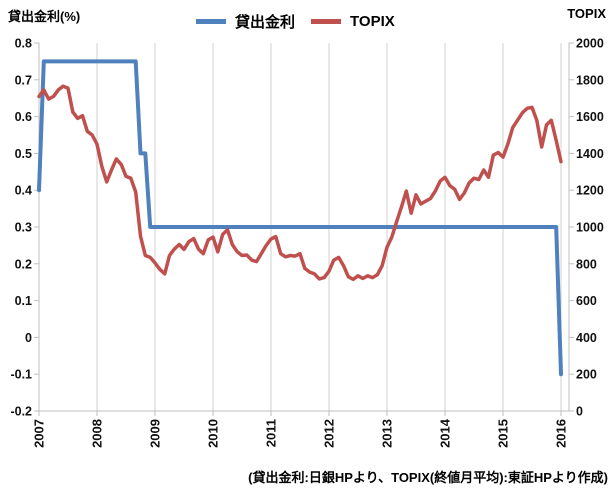  Describe the element at coordinates (579, 412) in the screenshot. I see `right-axis-tick-label: 0` at that location.